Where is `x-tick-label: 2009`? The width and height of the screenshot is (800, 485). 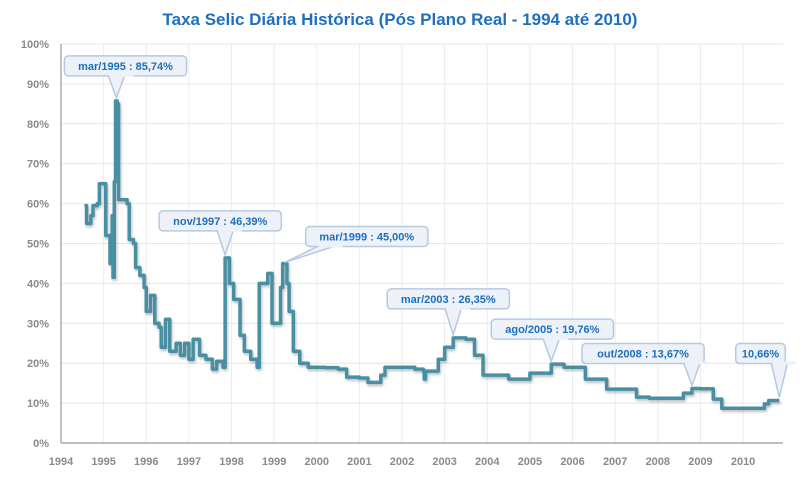
x-tick-label: 2009 is located at coordinates (700, 462).